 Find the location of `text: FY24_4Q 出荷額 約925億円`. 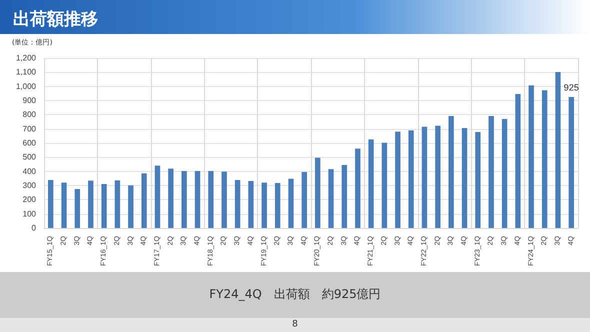

text: FY24_4Q 出荷額 約925億円 is located at coordinates (295, 294).